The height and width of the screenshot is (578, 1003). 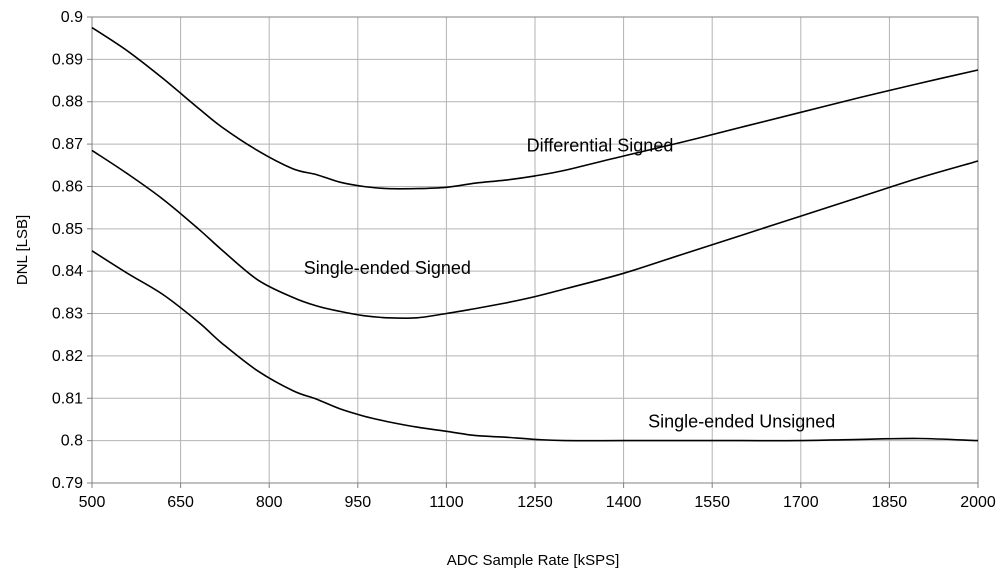 I want to click on y-axis-title: DNL [LSB], so click(x=22, y=250).